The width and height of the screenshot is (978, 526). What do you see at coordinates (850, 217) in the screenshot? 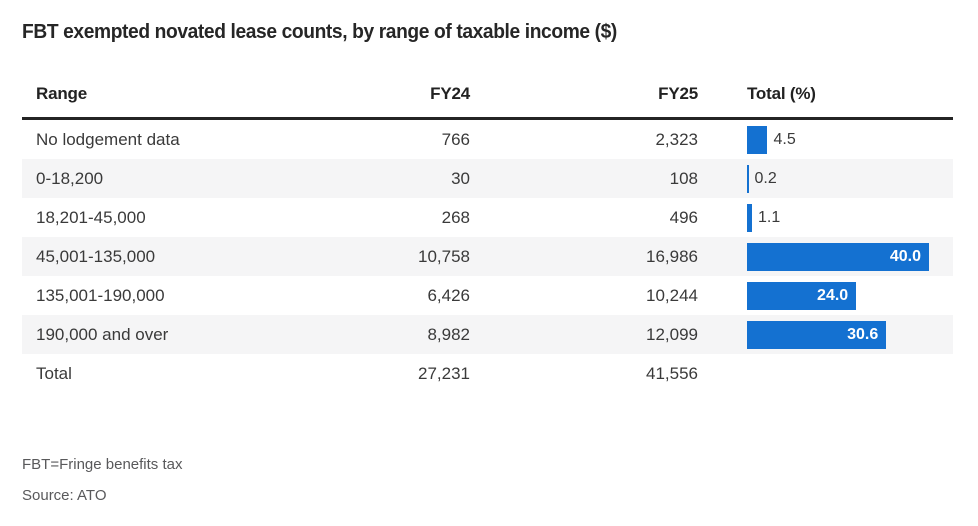
I see `bar-wrap: 1.1` at bounding box center [850, 217].